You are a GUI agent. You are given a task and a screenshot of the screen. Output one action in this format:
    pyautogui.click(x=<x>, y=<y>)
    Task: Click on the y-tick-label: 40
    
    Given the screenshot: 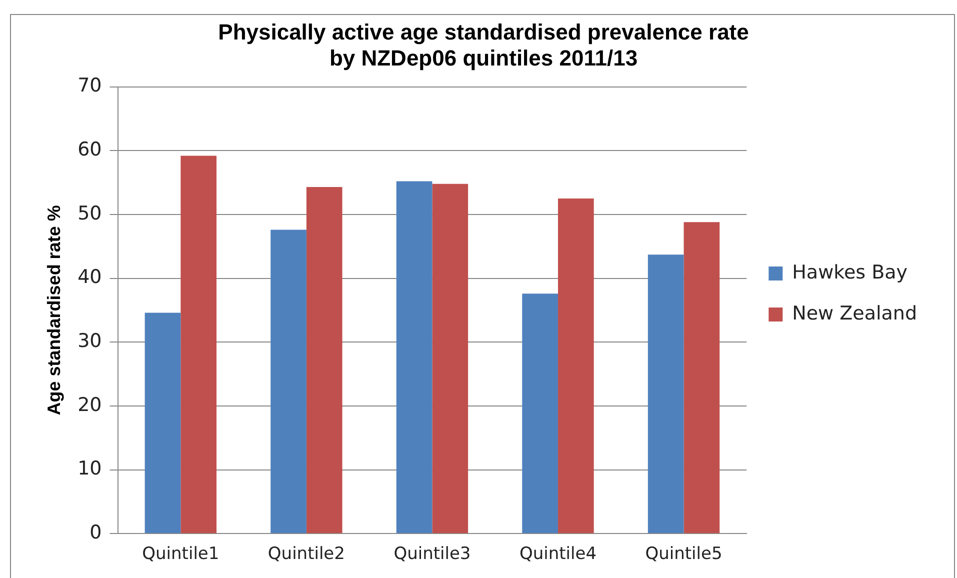 What is the action you would take?
    pyautogui.click(x=90, y=277)
    